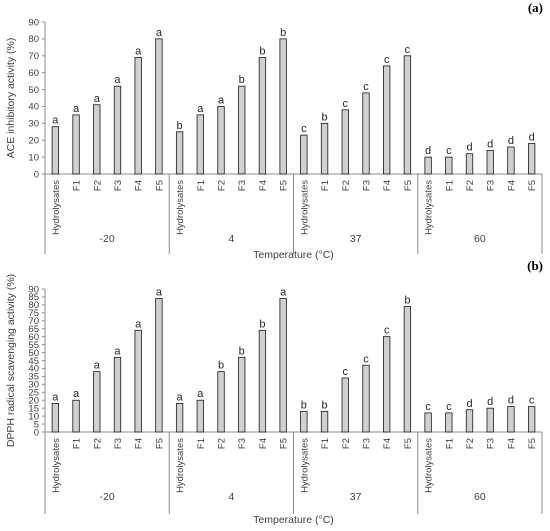 The image size is (550, 531). Describe the element at coordinates (33, 329) in the screenshot. I see `y-tick-label: 65` at that location.